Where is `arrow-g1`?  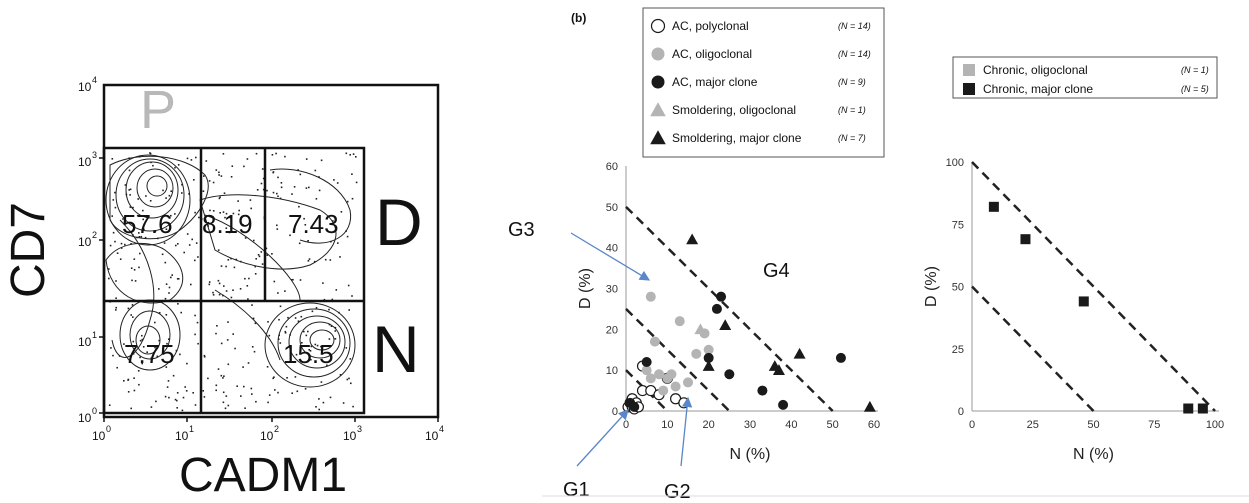
arrow-g1 is located at coordinates (602, 438).